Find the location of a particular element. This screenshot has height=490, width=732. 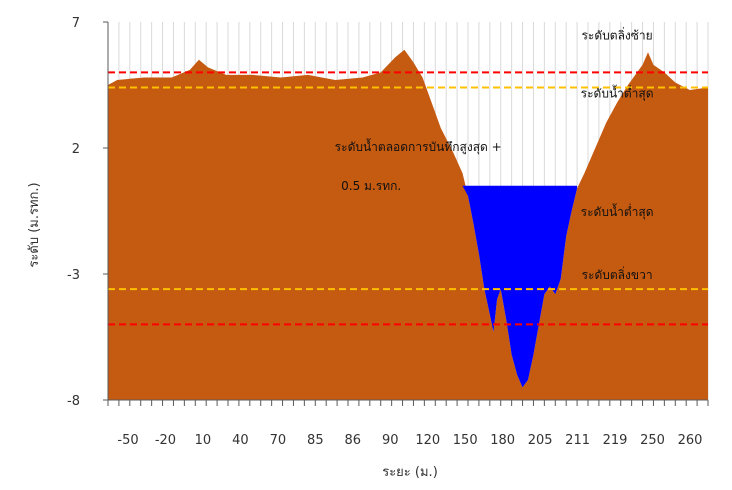

y-axis-title: ระดับ (ม.รทก.) is located at coordinates (34, 224).